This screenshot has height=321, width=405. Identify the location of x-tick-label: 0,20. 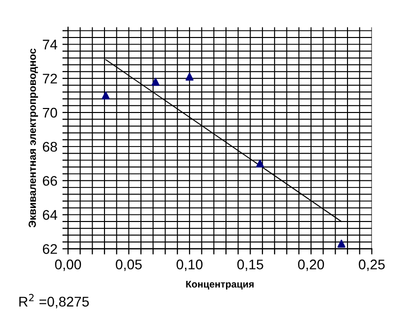
(311, 266).